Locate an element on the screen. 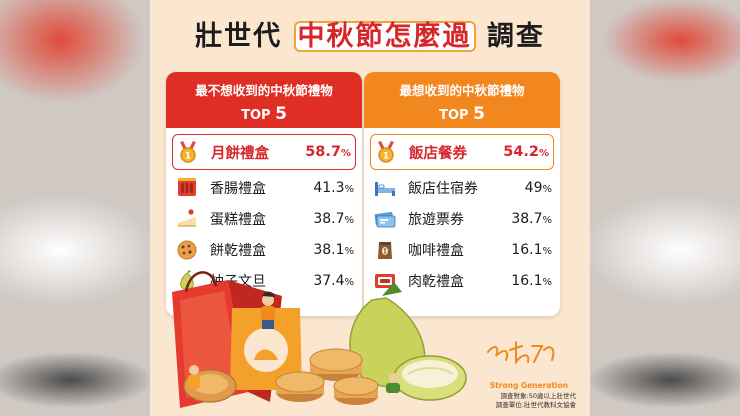 This screenshot has width=740, height=416. list-item: 香腸禮盒 41.3% is located at coordinates (264, 187).